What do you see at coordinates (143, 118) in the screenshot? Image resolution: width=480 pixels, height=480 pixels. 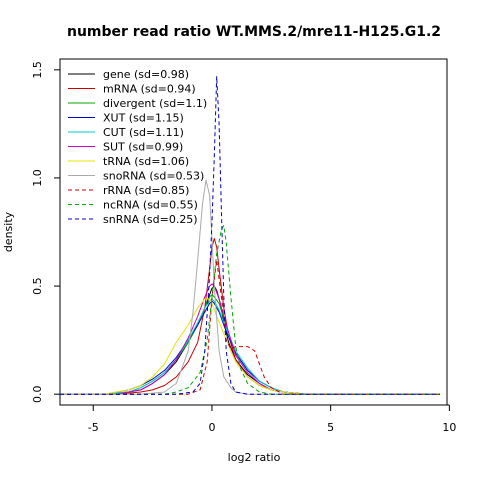 I see `legend-label: XUT (sd=1.15)` at bounding box center [143, 118].